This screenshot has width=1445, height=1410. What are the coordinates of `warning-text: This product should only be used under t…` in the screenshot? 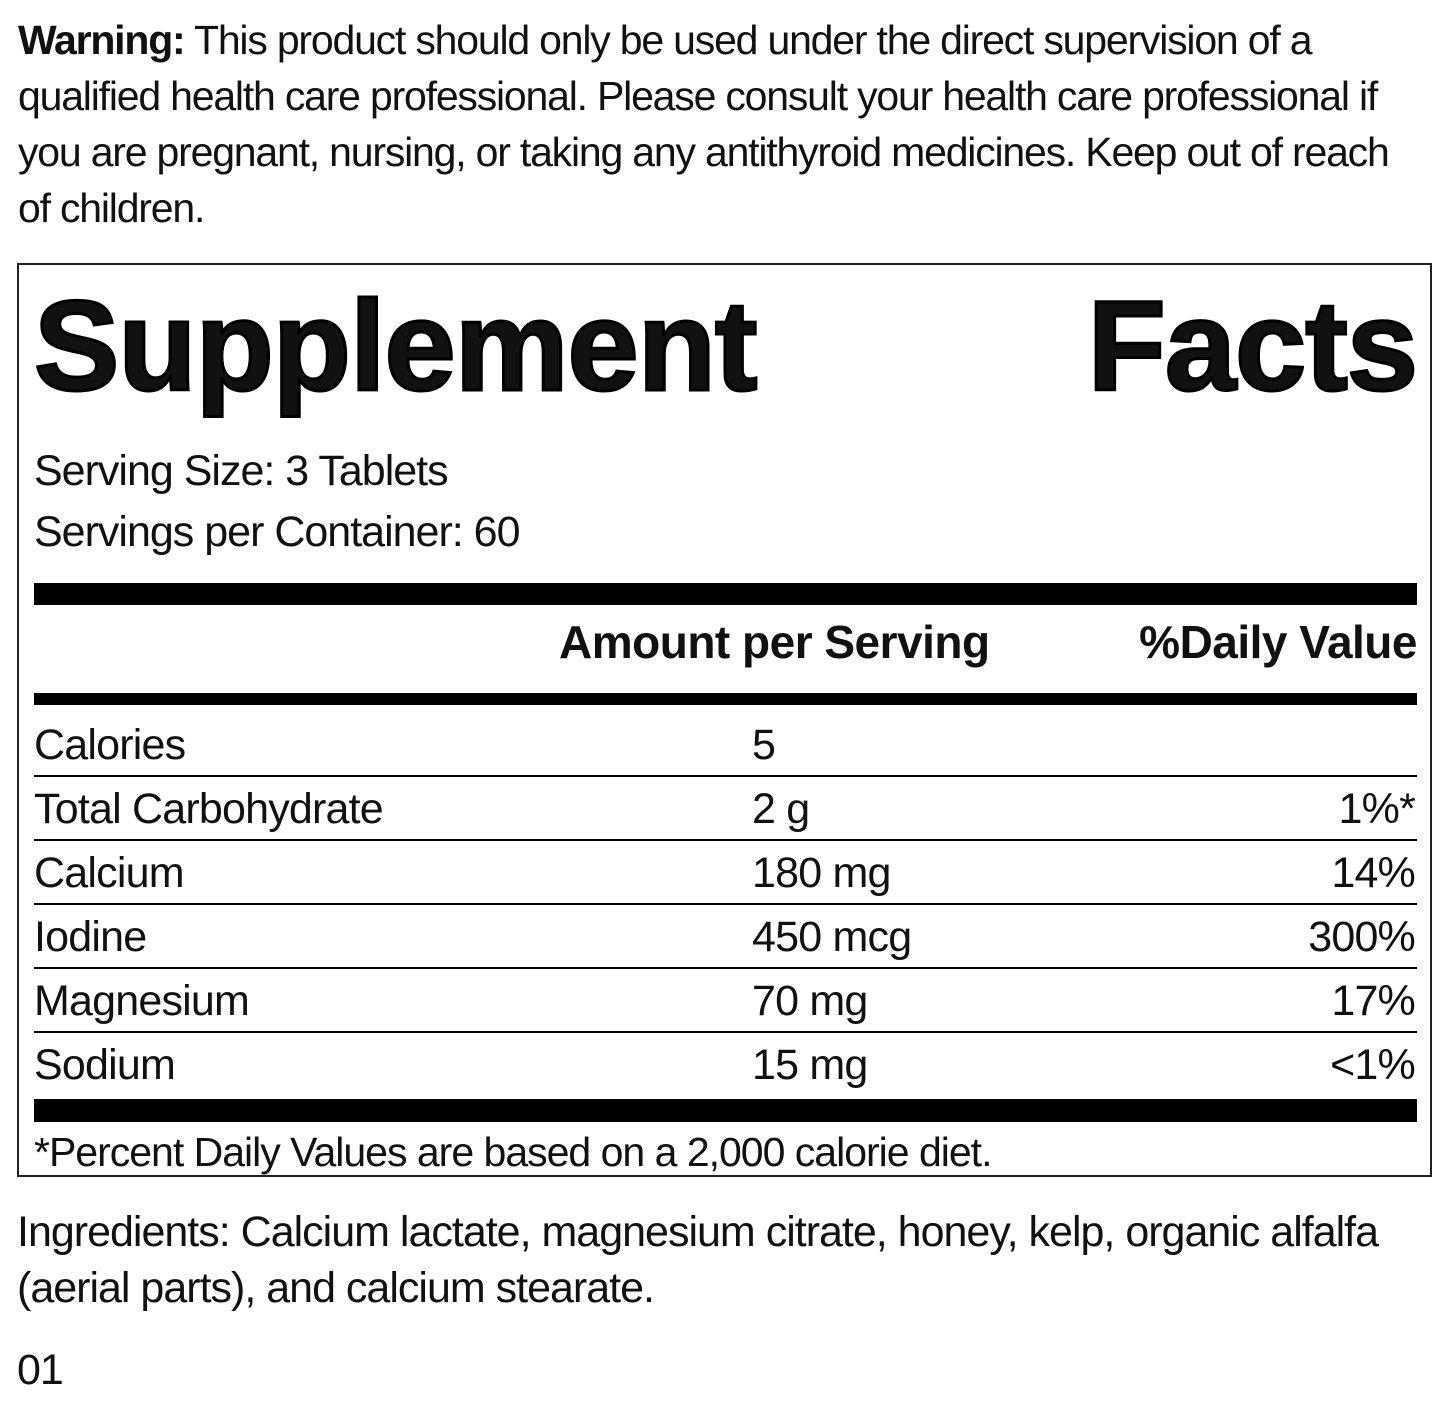 It's located at (704, 124).